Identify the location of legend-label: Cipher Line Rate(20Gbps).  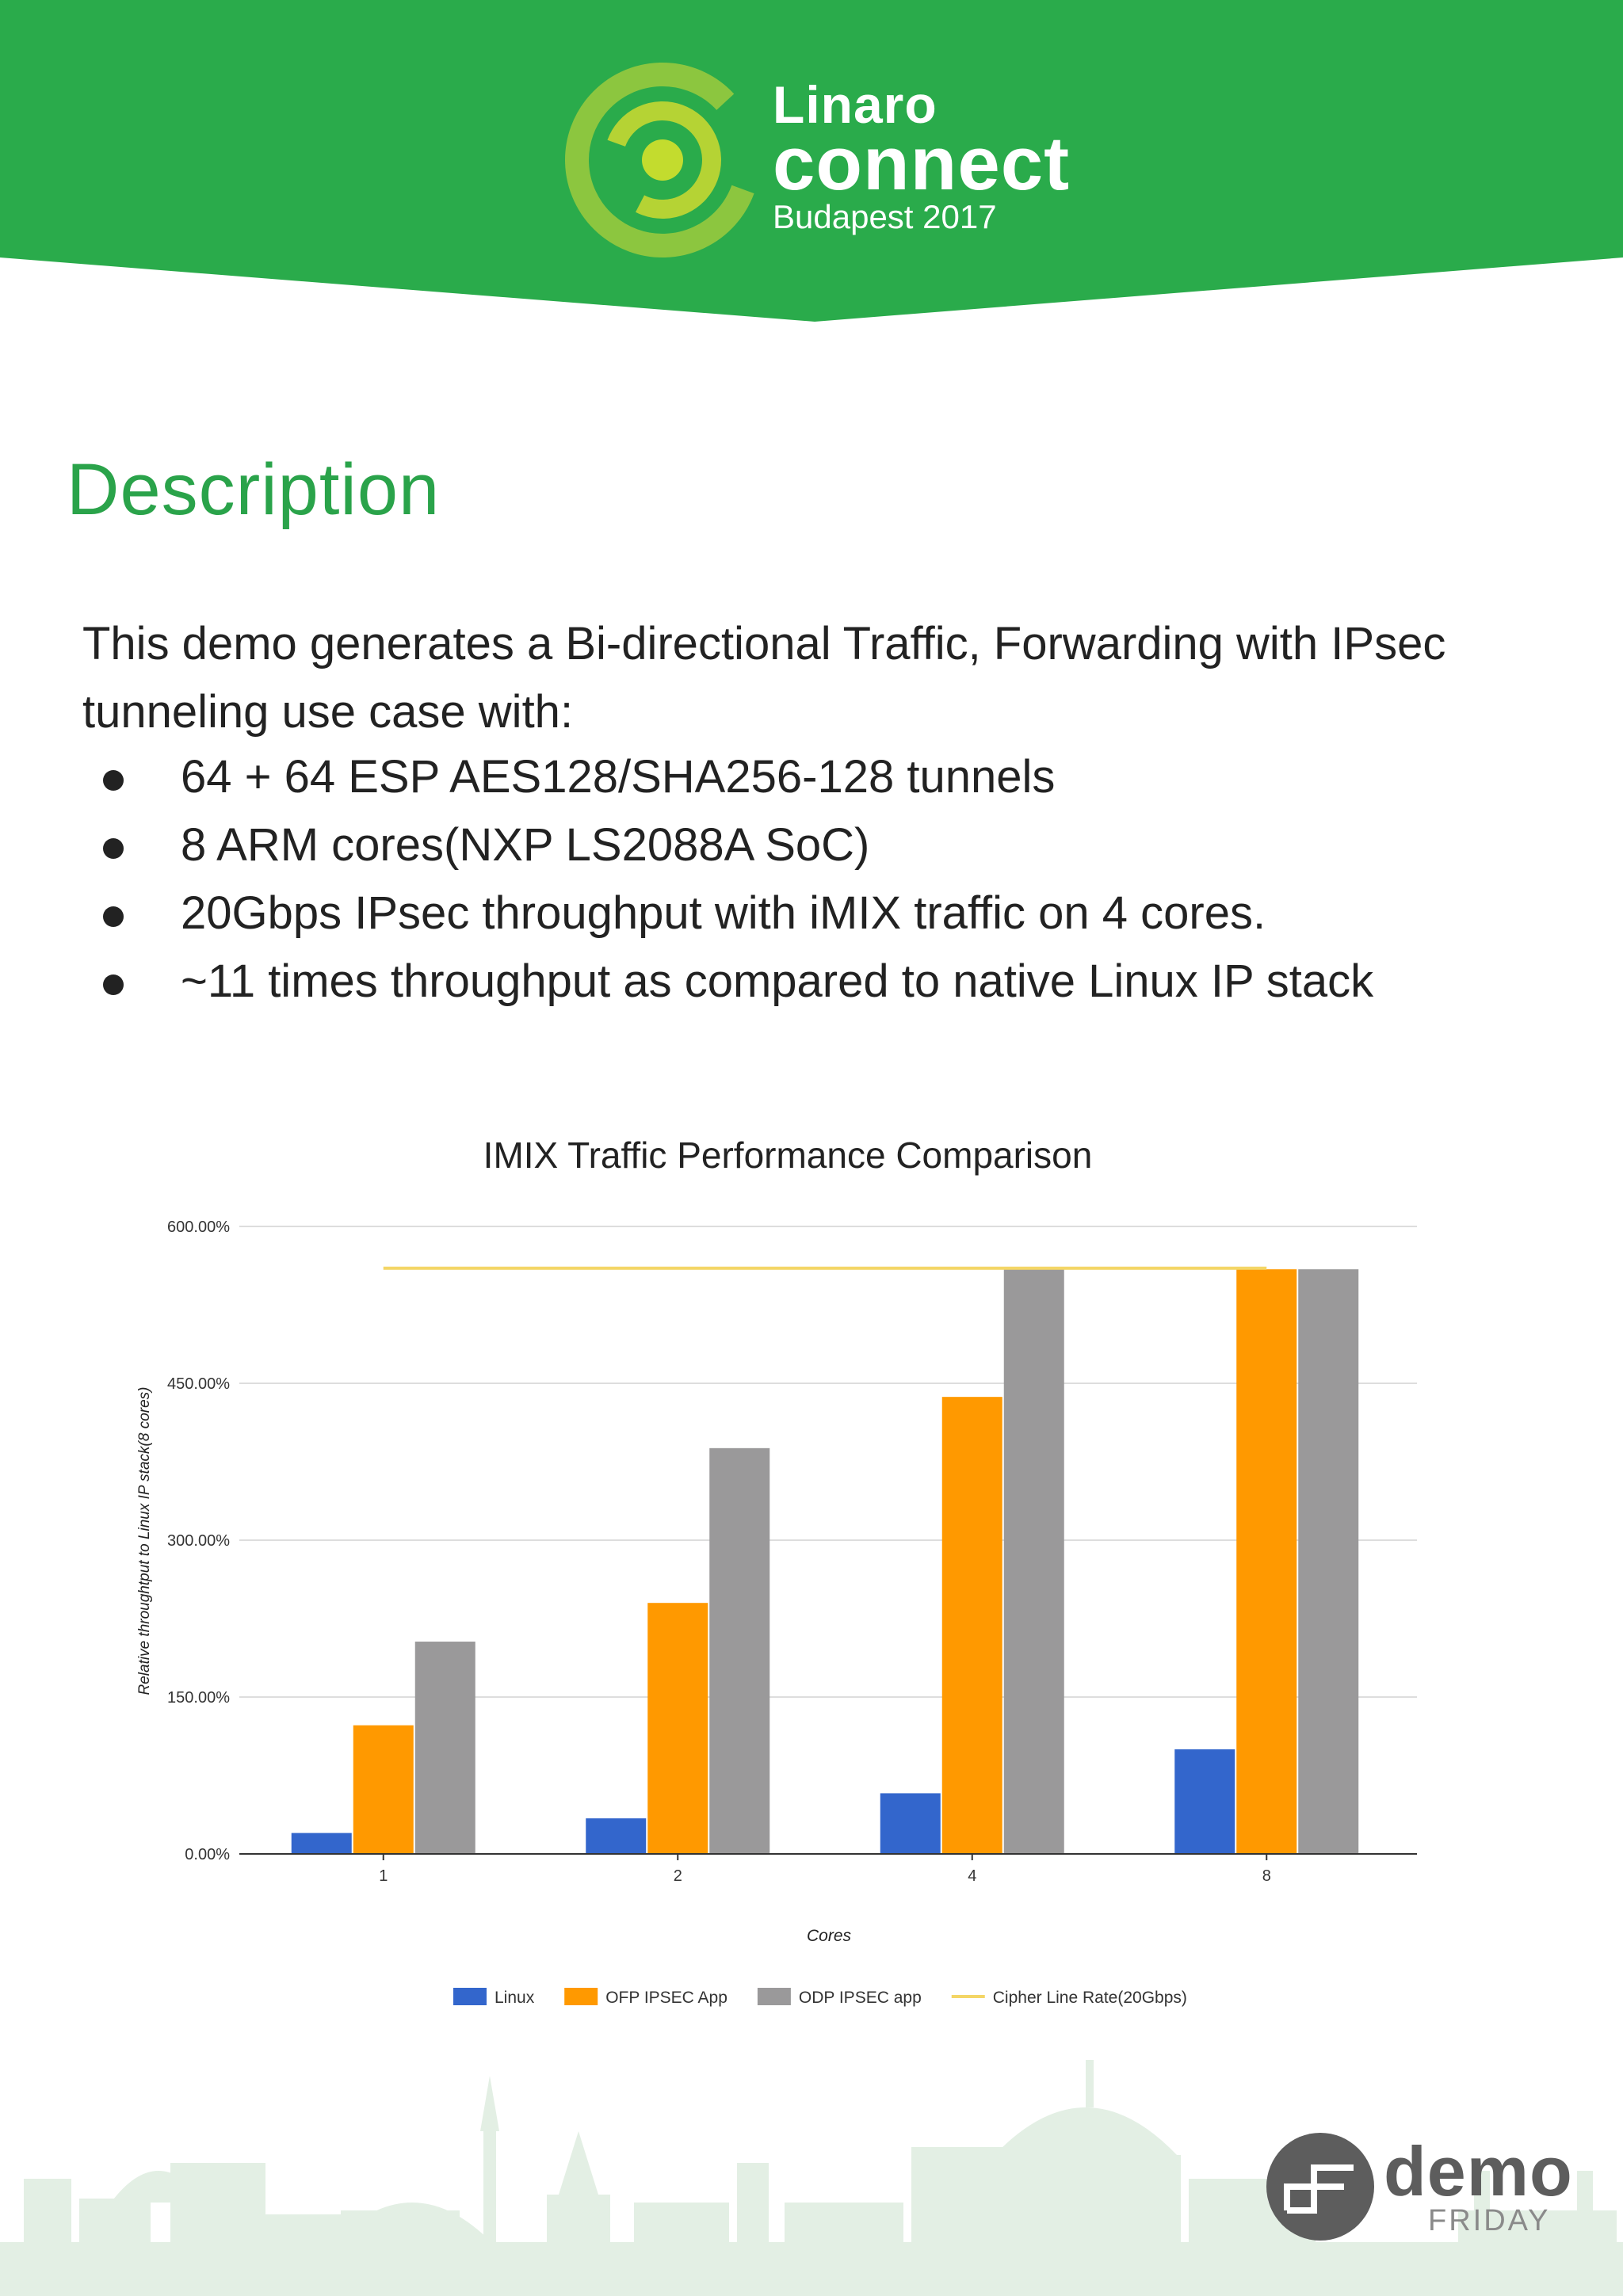
(1090, 1998).